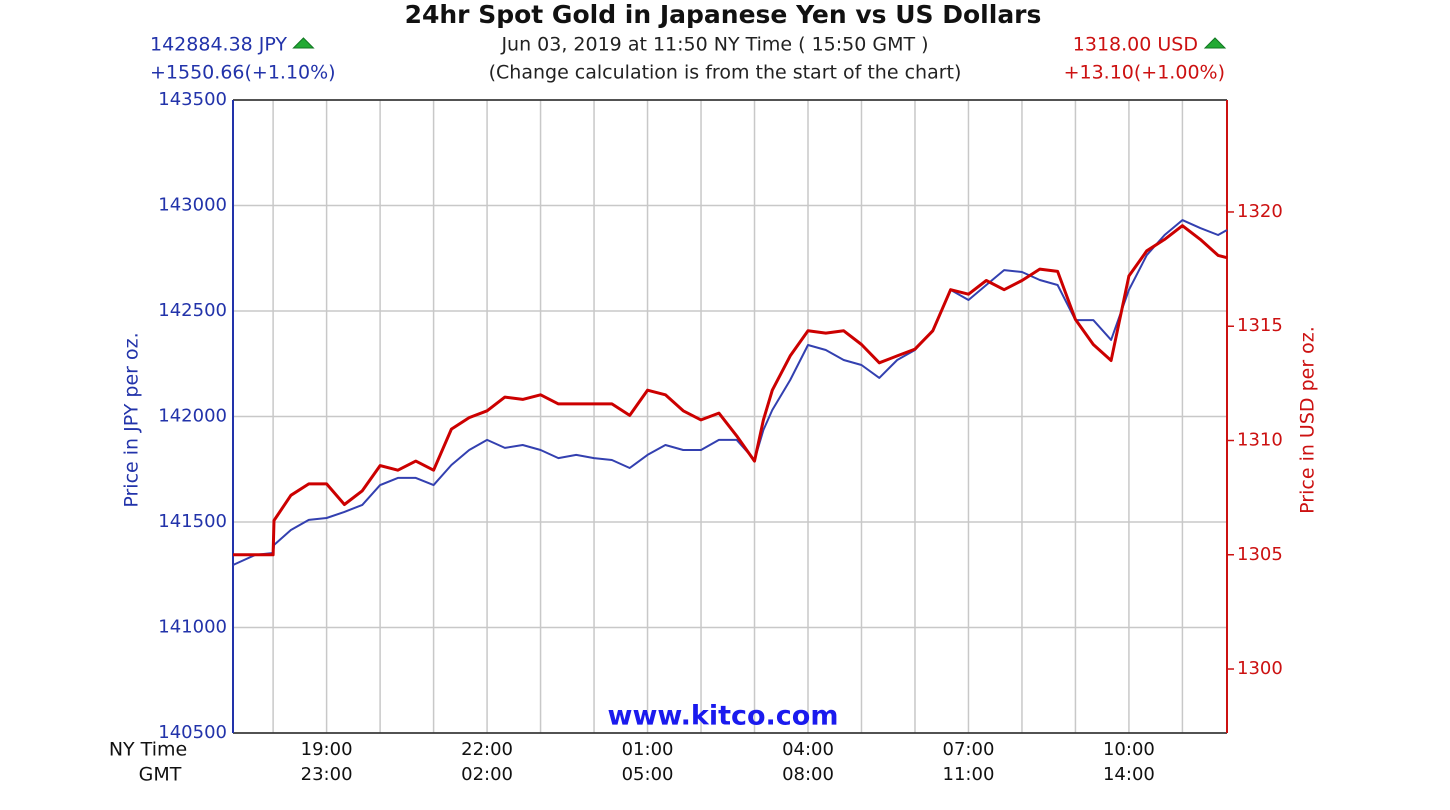  What do you see at coordinates (1129, 749) in the screenshot?
I see `x-tick-label: 10:00` at bounding box center [1129, 749].